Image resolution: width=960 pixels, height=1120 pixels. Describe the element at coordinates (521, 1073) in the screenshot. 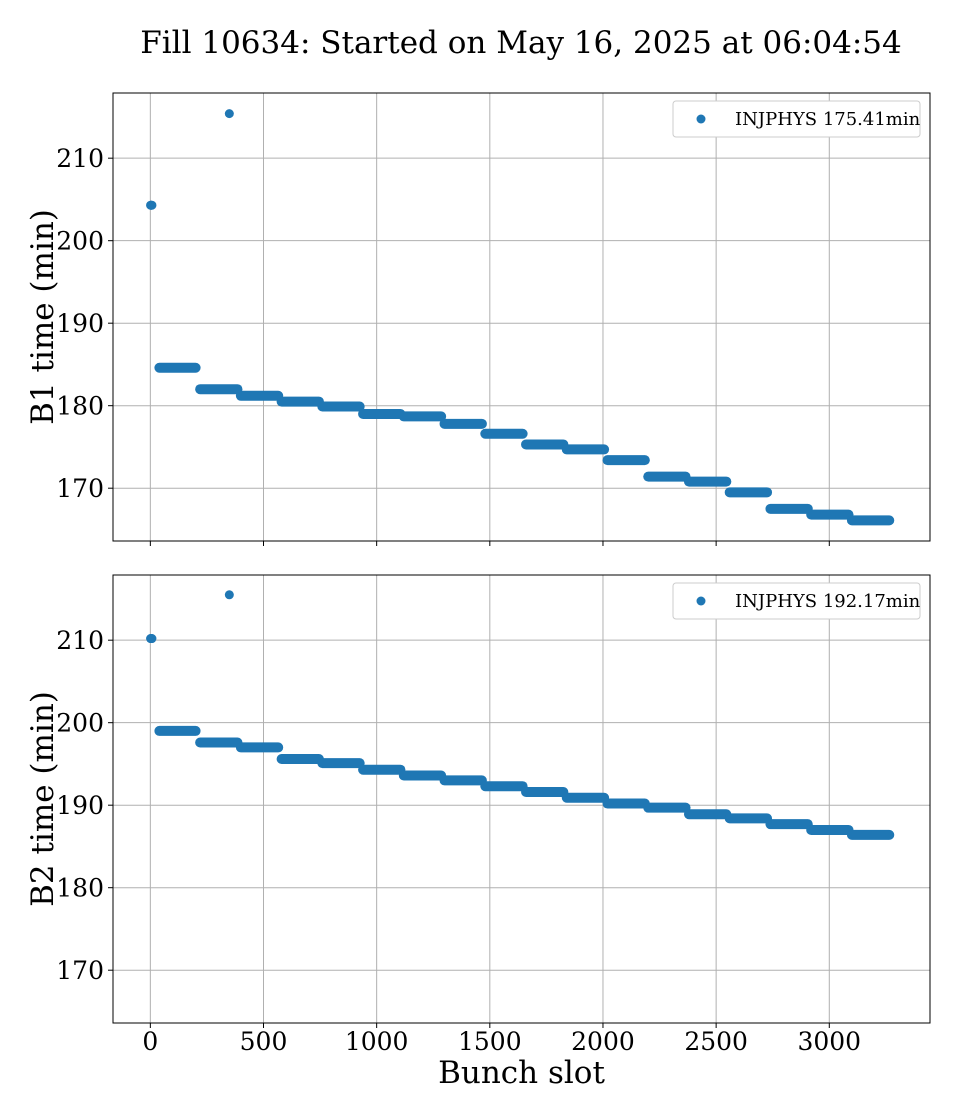

I see `x-axis-label: Bunch slot` at that location.